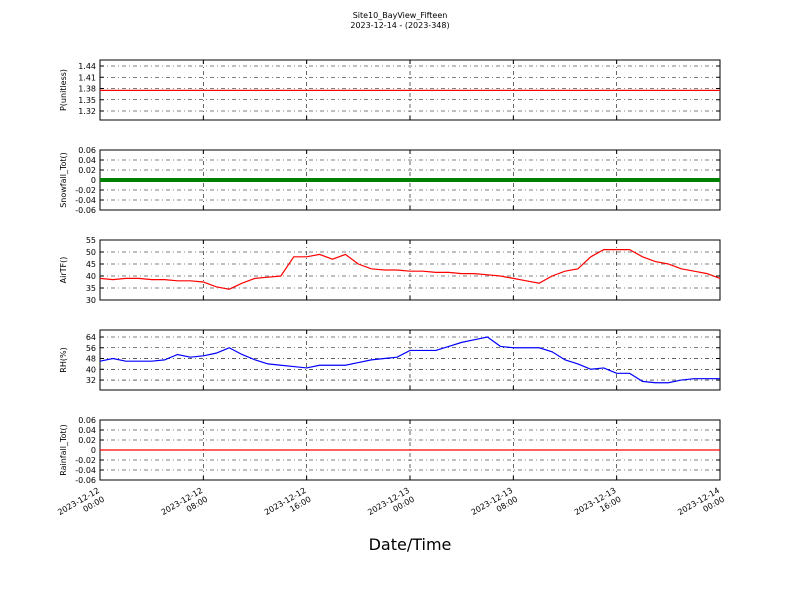 This screenshot has width=800, height=600. What do you see at coordinates (399, 25) in the screenshot?
I see `chart-subtitle: 2023-12-14 - (2023-348)` at bounding box center [399, 25].